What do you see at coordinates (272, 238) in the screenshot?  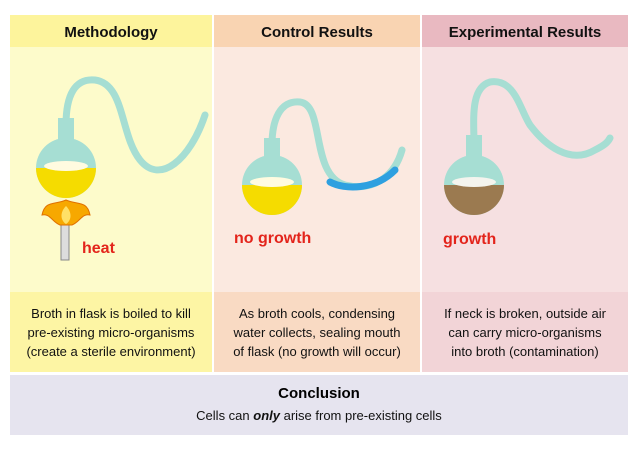 I see `flask-label: no growth` at bounding box center [272, 238].